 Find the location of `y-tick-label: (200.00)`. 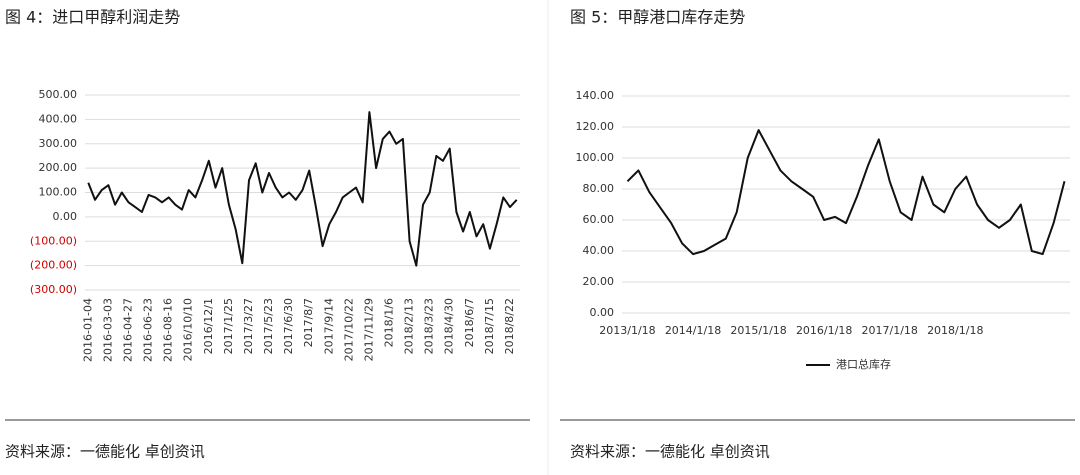

y-tick-label: (200.00) is located at coordinates (53, 265).